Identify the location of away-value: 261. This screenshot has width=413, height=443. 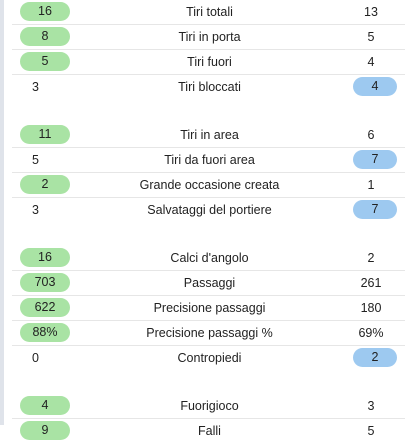
(371, 283).